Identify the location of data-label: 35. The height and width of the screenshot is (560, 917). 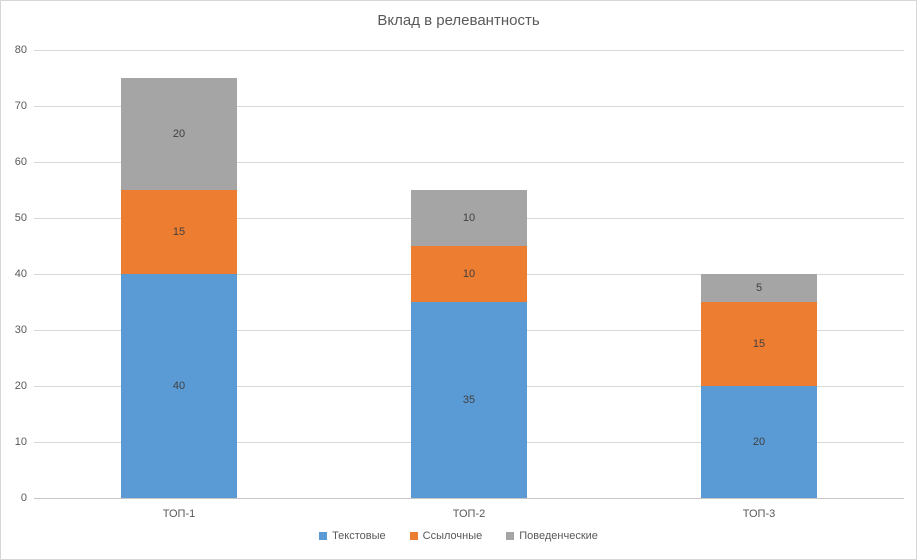
(469, 400).